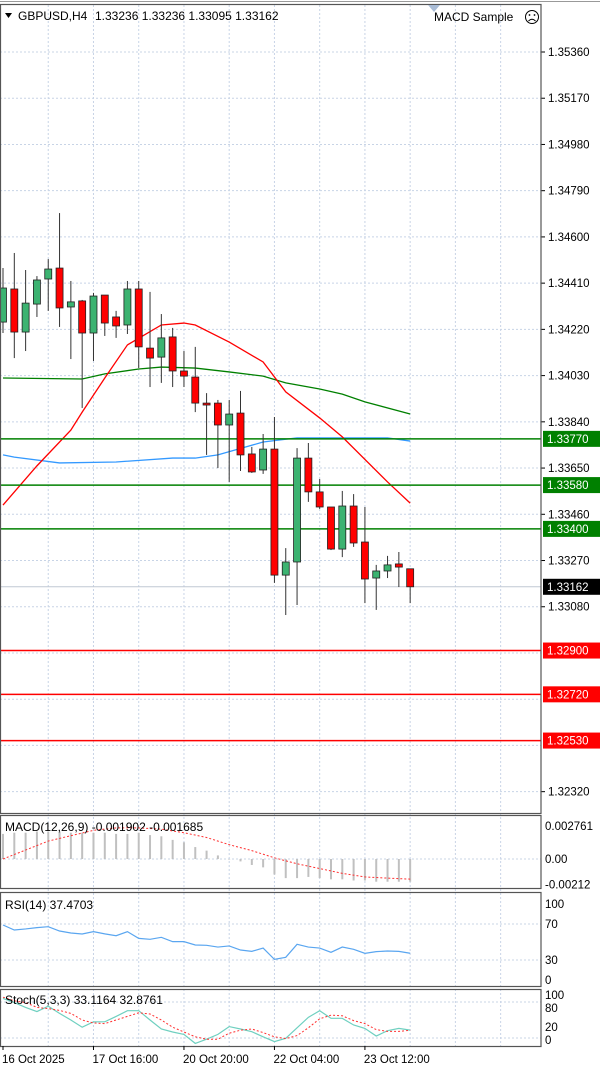 This screenshot has width=600, height=1068. Describe the element at coordinates (125, 1060) in the screenshot. I see `date-label: 17 Oct 16:00` at that location.